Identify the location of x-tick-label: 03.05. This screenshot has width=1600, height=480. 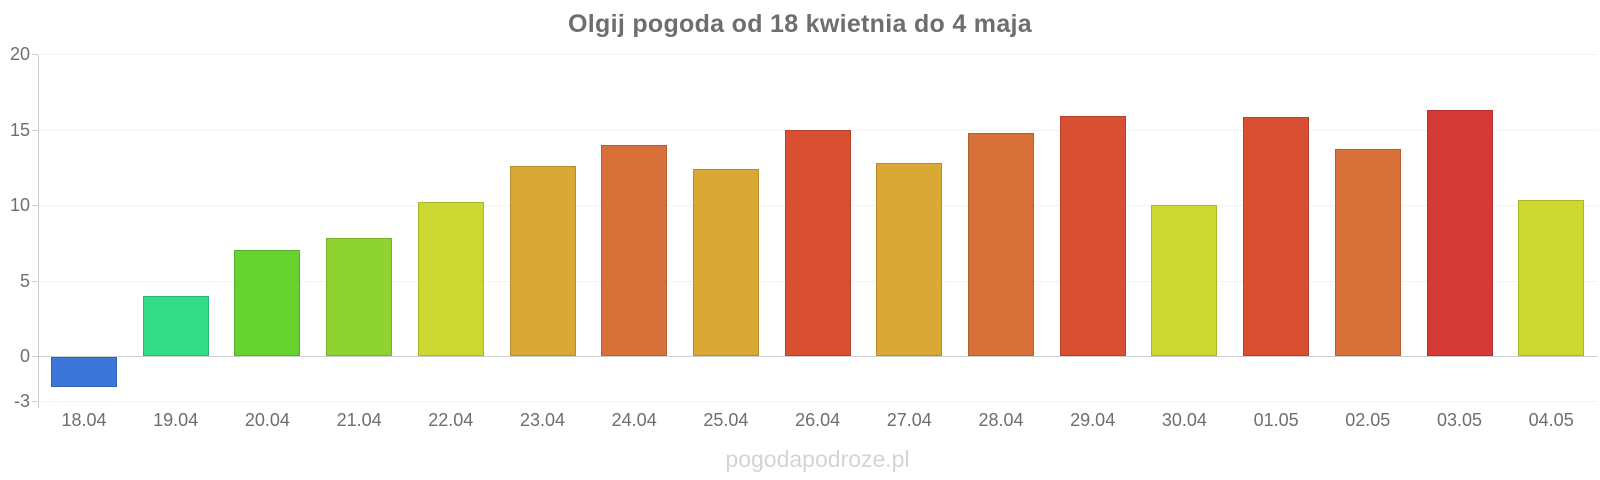
(1459, 420).